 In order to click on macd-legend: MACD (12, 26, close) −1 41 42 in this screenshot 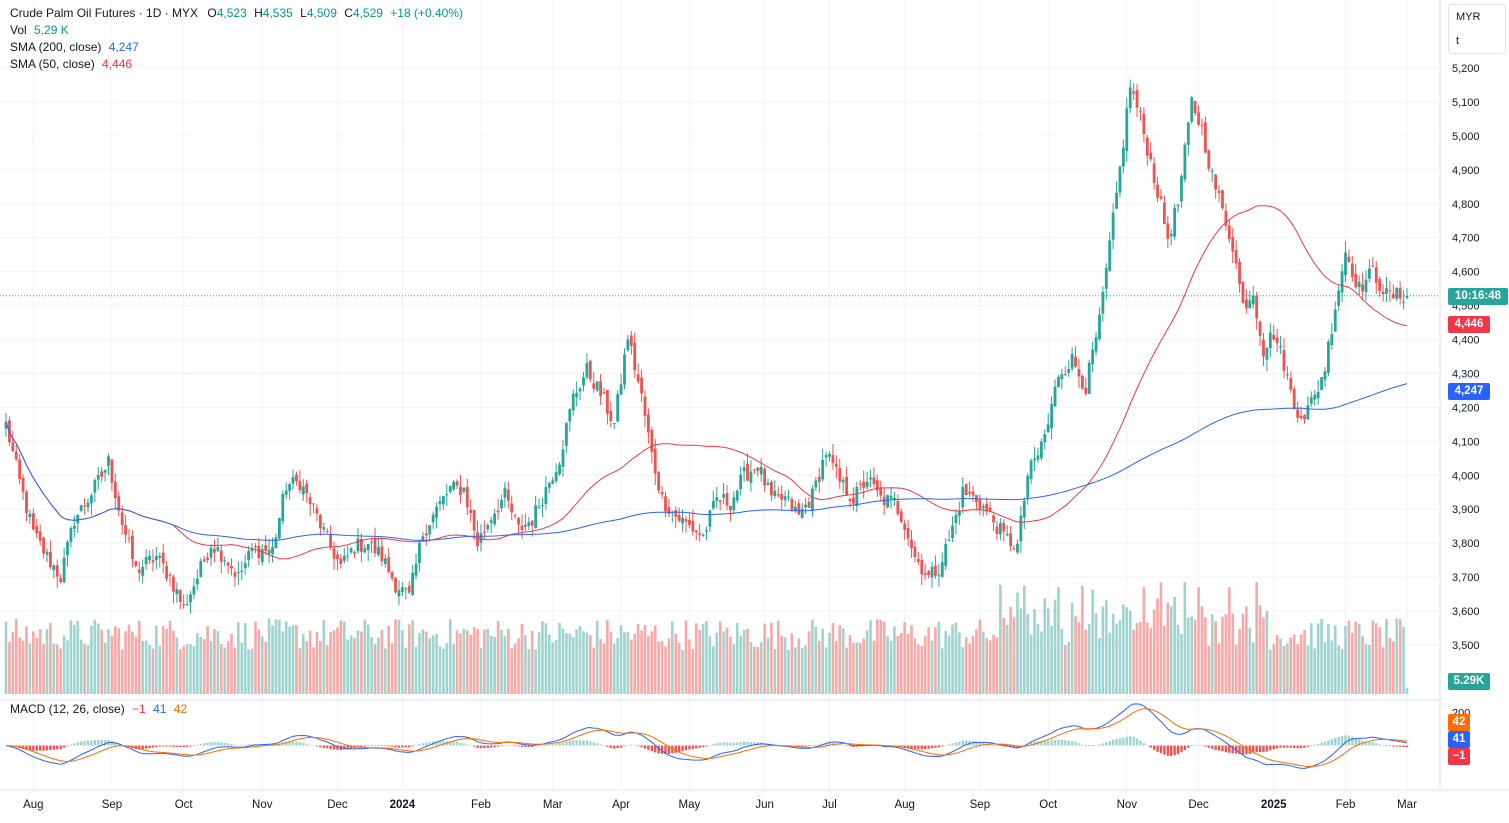, I will do `click(98, 709)`.